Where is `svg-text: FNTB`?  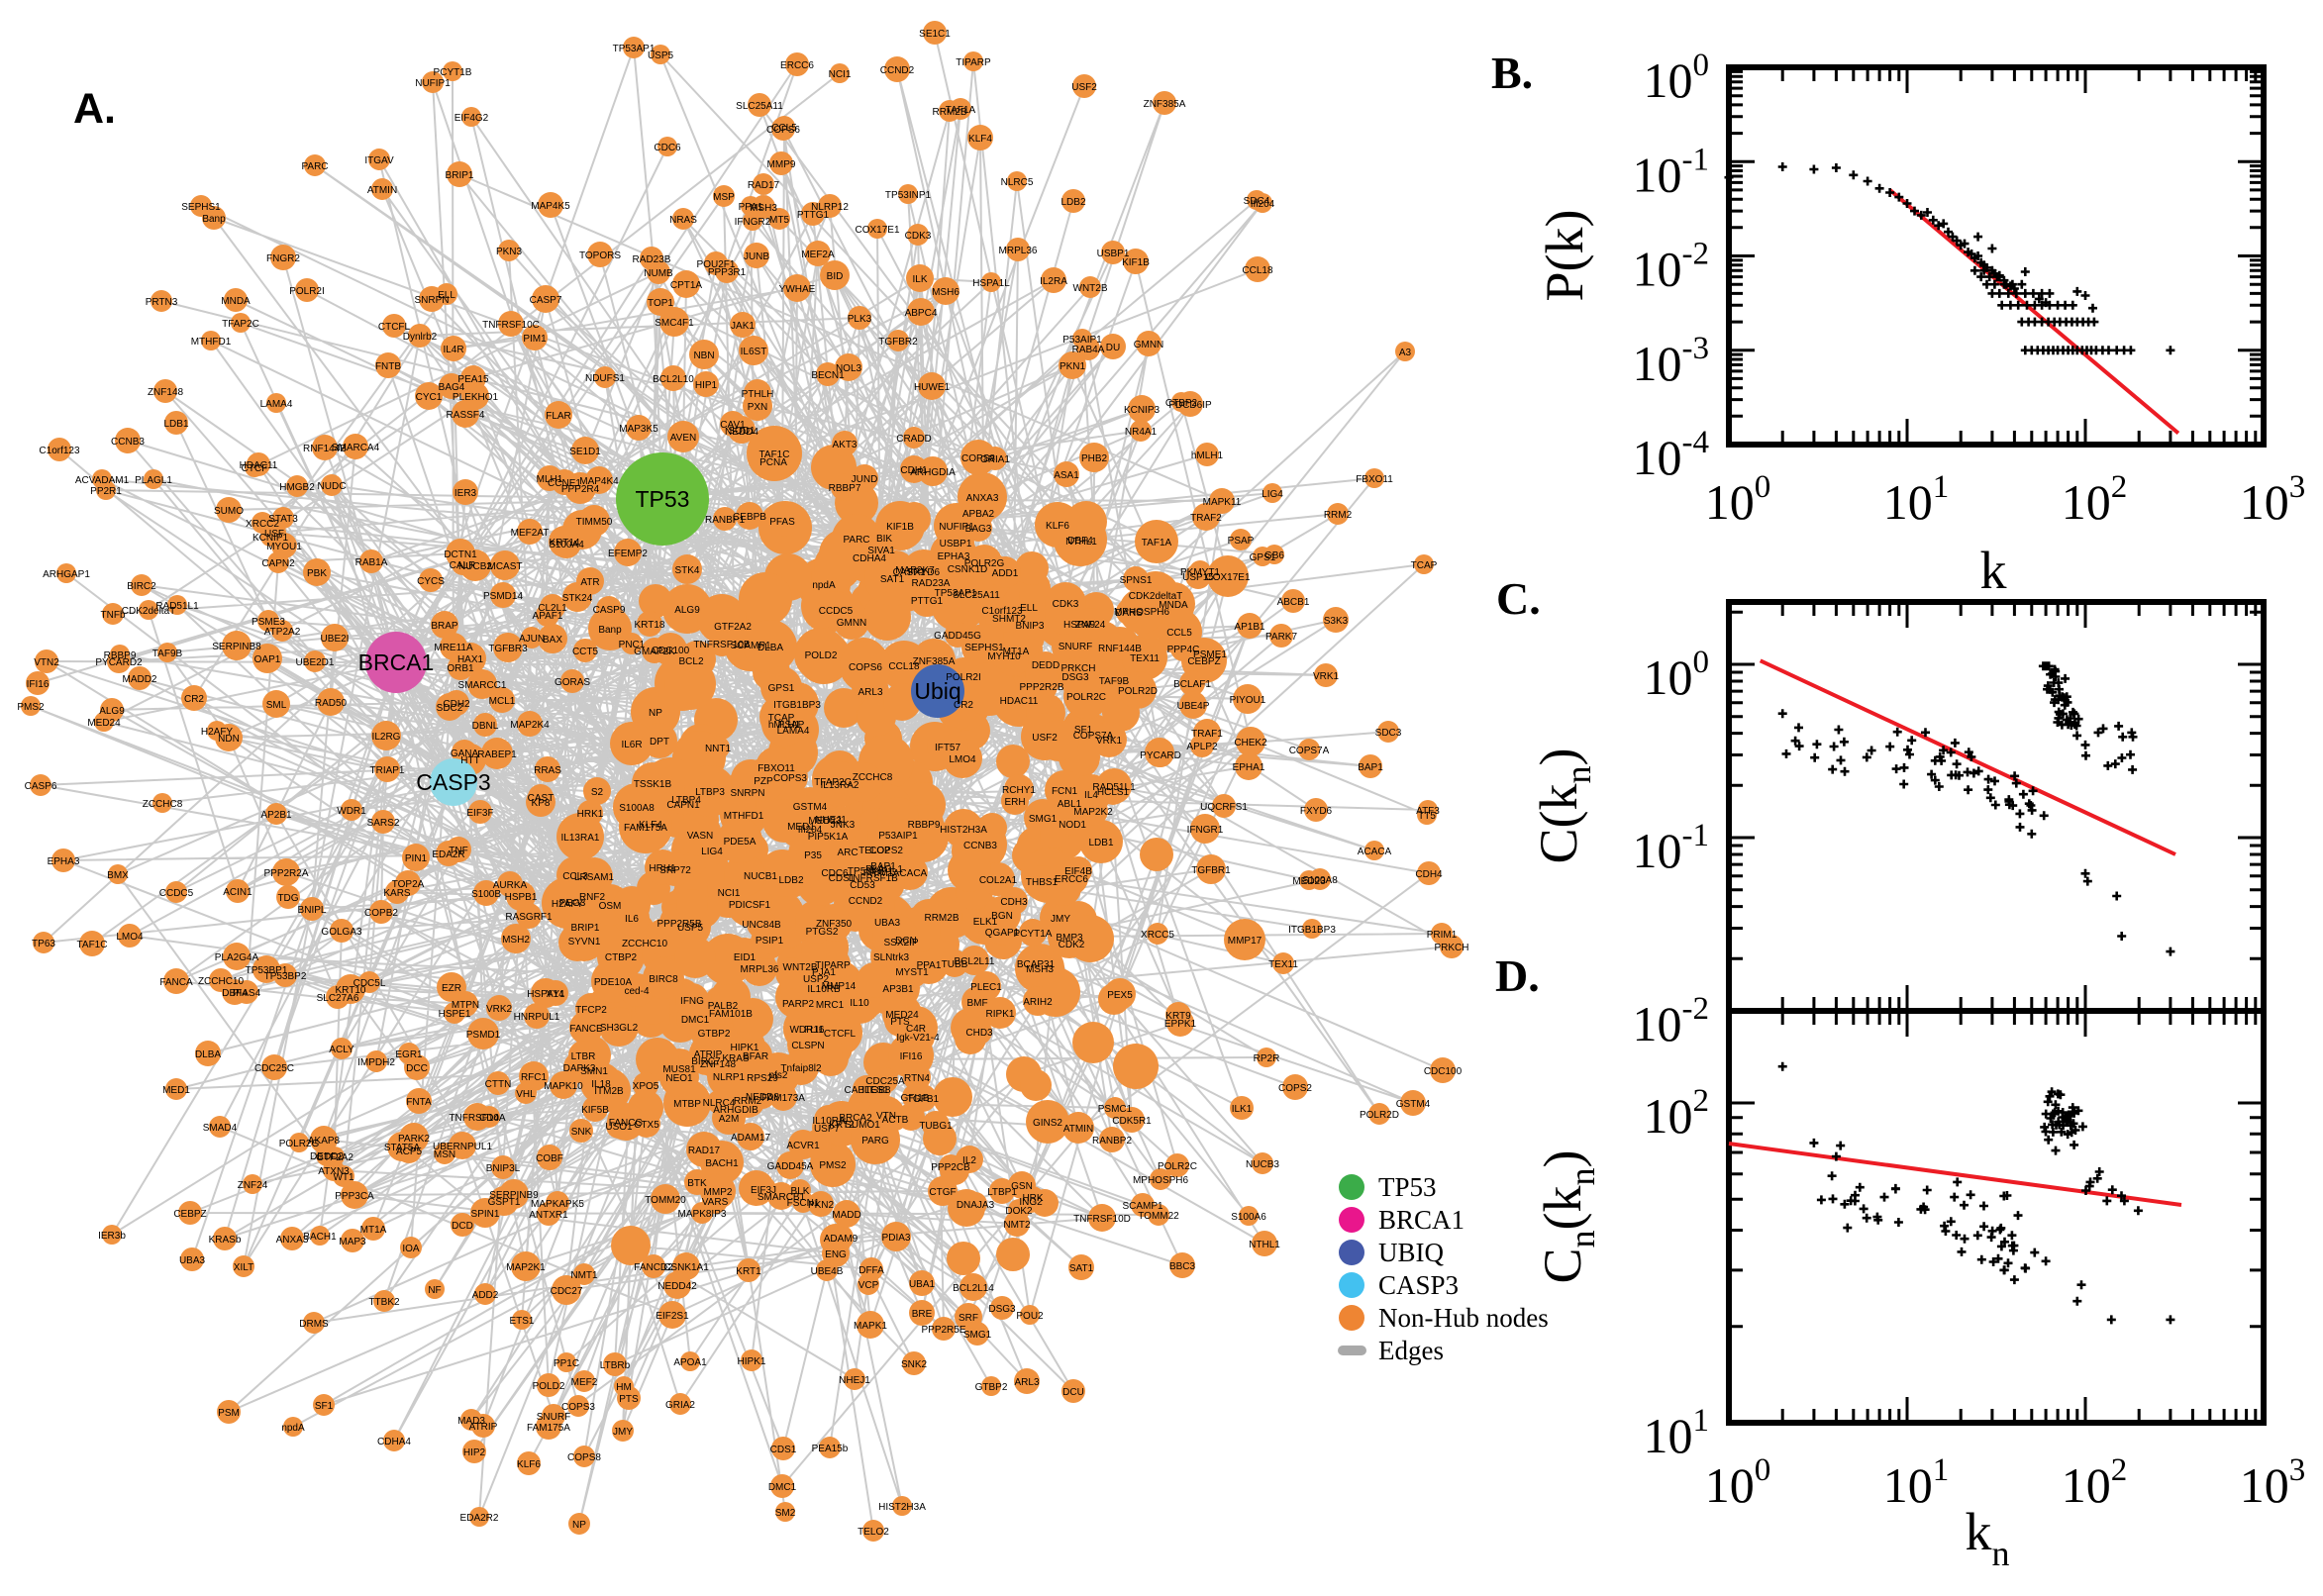
svg-text: FNTB is located at coordinates (388, 367).